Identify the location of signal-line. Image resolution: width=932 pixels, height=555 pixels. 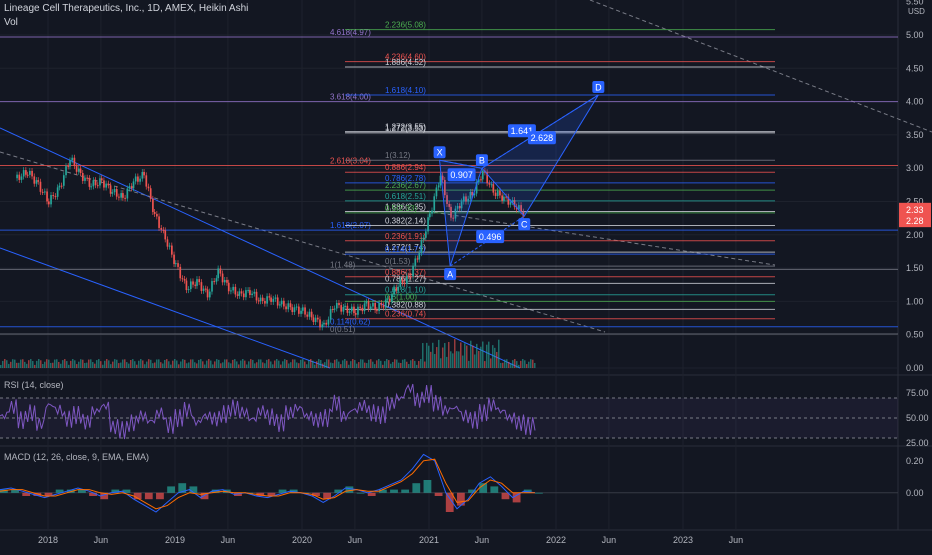
(267, 484).